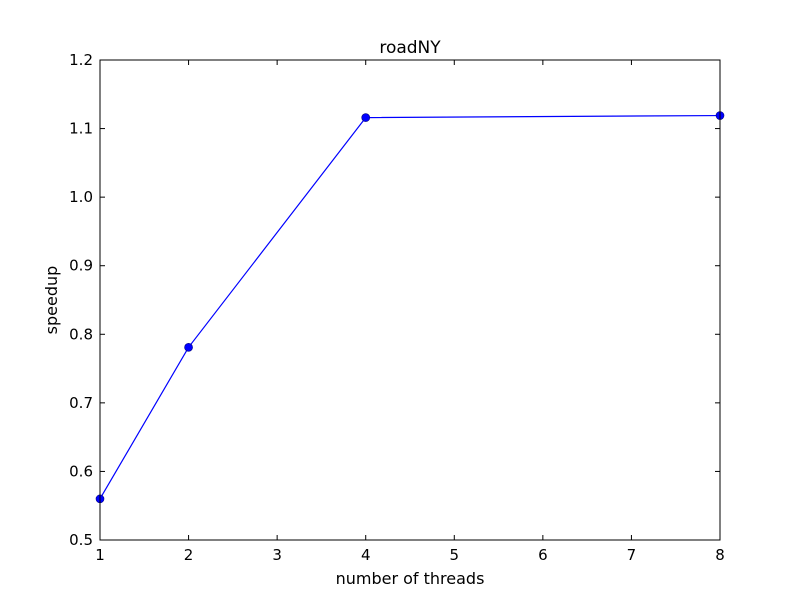 The height and width of the screenshot is (600, 800). Describe the element at coordinates (81, 471) in the screenshot. I see `y-tick-label: 0.6` at that location.